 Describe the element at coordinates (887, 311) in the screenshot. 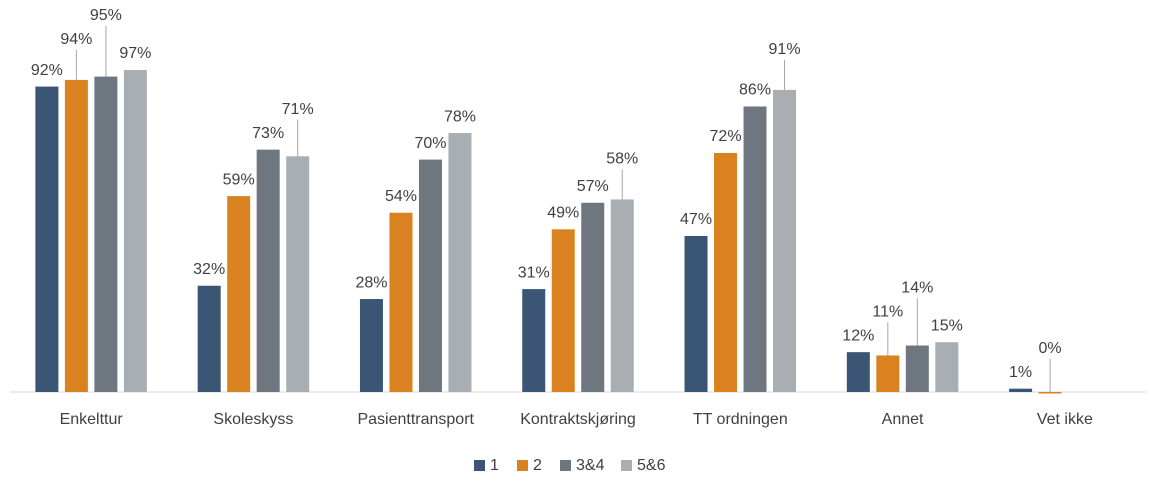

I see `value-label: 11%` at that location.